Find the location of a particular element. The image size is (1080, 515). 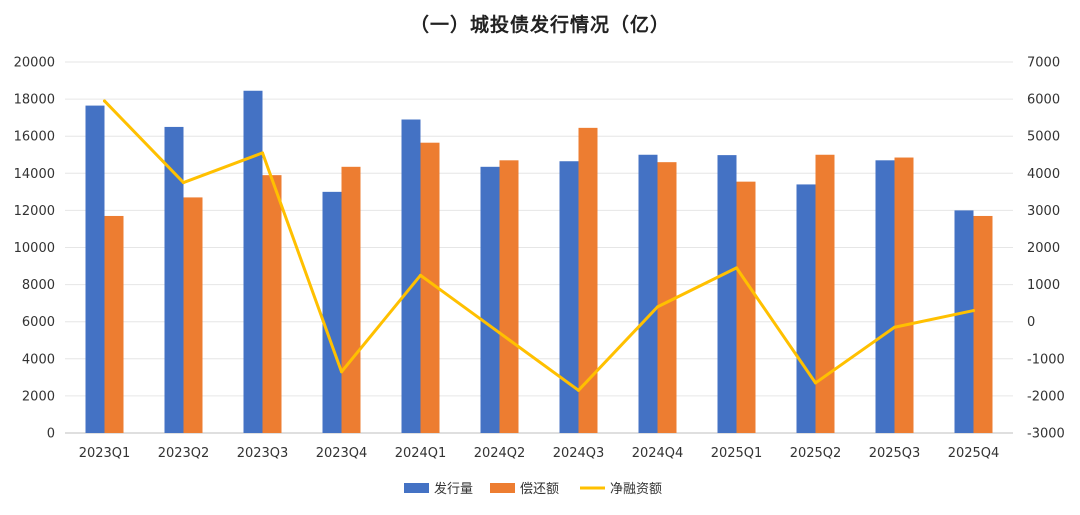

left-tick-label: 6000 is located at coordinates (38, 322).